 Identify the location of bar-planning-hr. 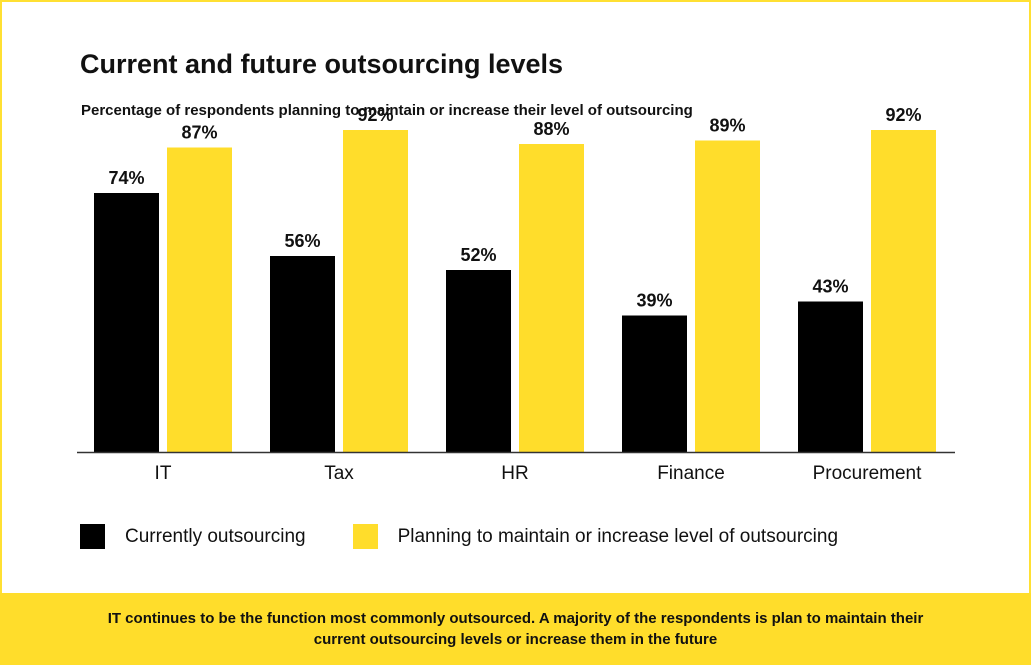
(551, 298).